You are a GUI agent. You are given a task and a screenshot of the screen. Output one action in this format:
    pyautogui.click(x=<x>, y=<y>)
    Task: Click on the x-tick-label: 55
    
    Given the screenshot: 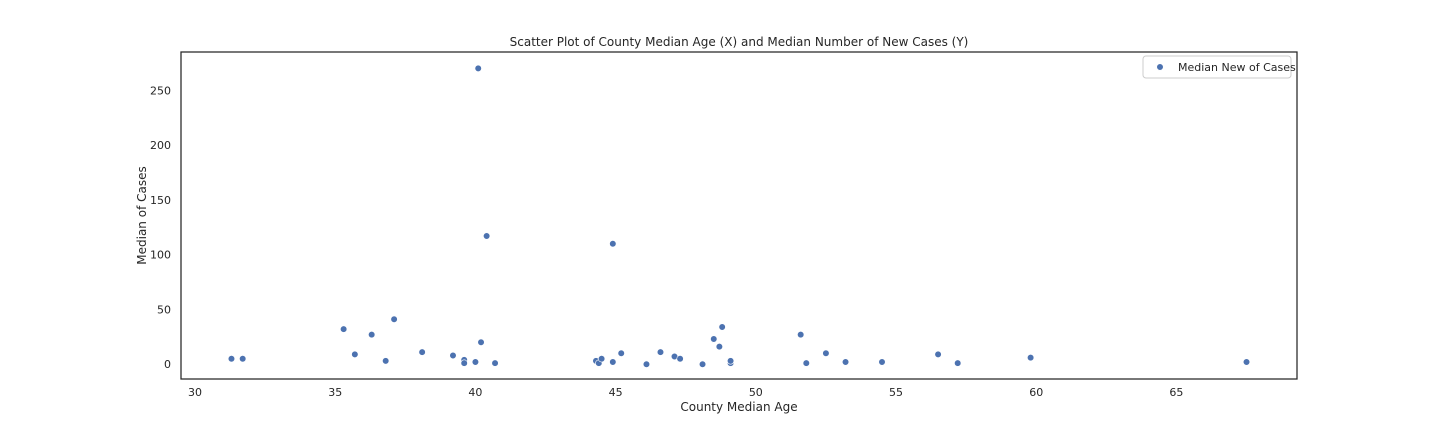 What is the action you would take?
    pyautogui.click(x=896, y=392)
    